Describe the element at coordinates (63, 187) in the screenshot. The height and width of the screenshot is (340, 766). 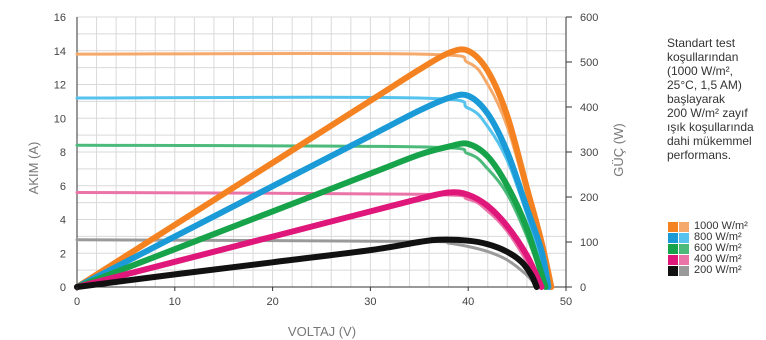
I see `y-tick-label: 6` at that location.